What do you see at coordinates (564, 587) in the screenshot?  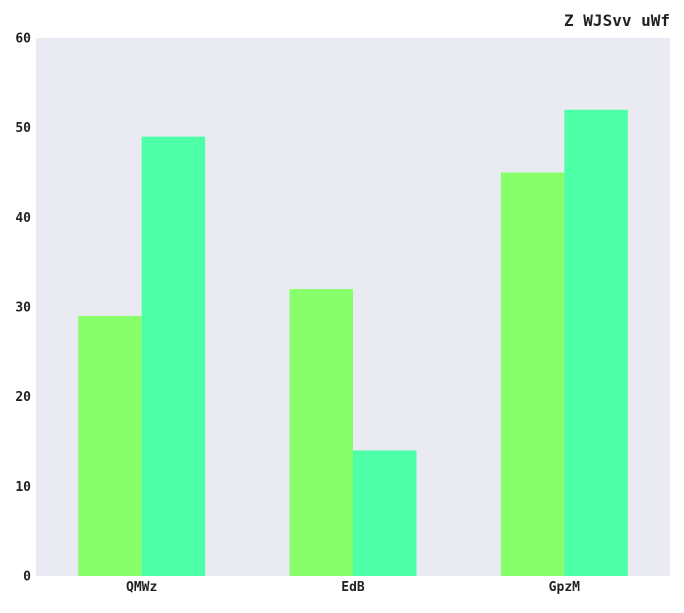 I see `x-tick-label: GpzM` at bounding box center [564, 587].